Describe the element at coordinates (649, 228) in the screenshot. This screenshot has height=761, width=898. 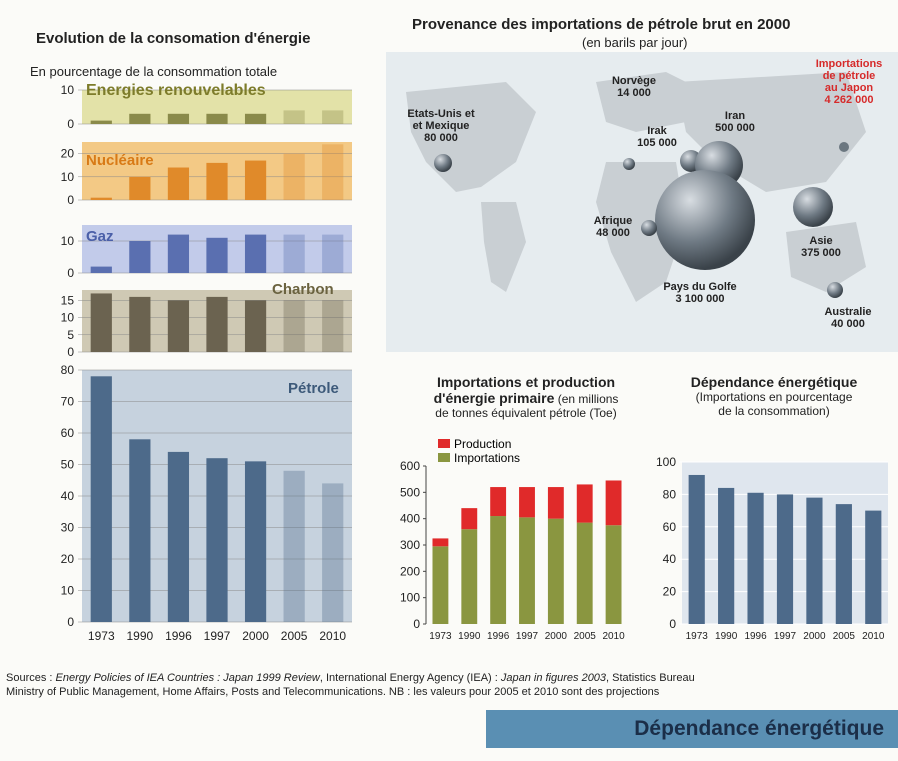
I see `bubble-afrique` at that location.